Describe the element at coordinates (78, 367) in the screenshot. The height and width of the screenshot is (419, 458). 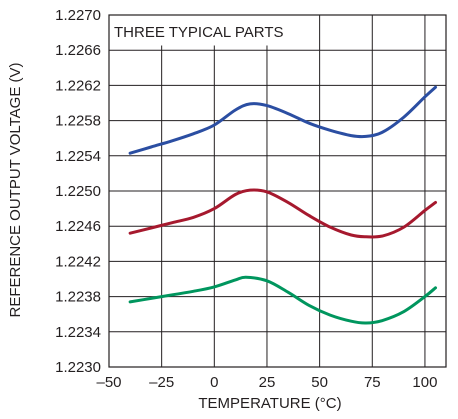
I see `y-tick-label: 1.2230` at that location.